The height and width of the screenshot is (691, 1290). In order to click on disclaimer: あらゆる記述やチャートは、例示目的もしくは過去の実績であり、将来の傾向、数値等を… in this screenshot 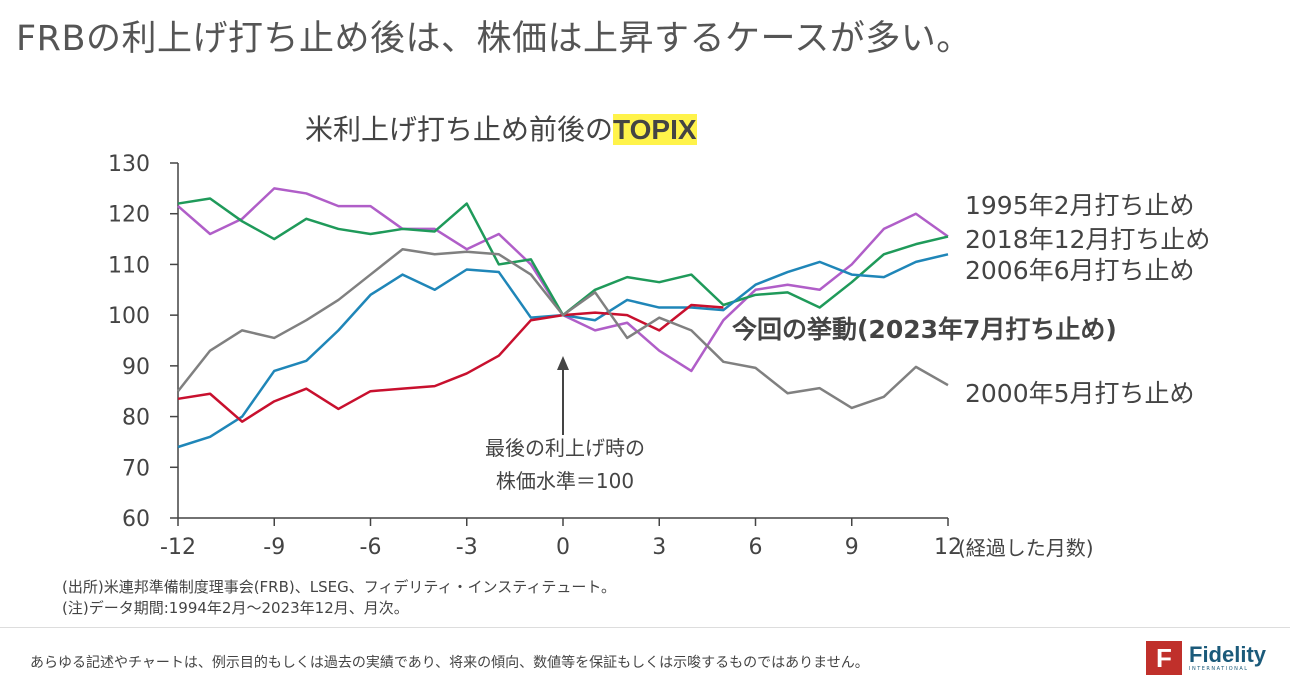, I will do `click(449, 663)`.